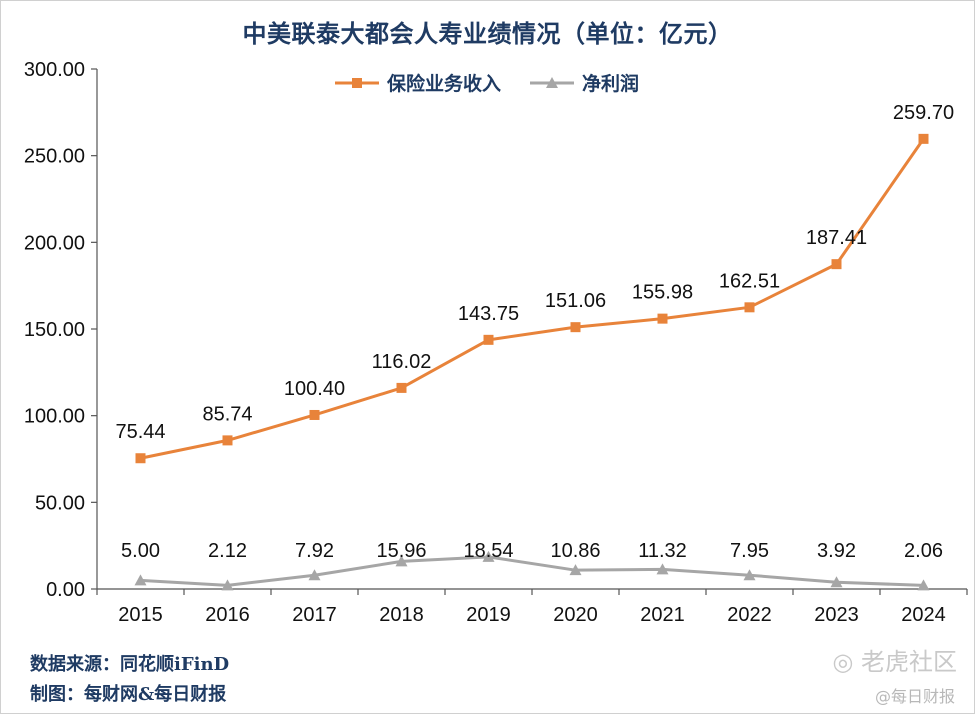  What do you see at coordinates (140, 615) in the screenshot?
I see `x-tick-label: 2015` at bounding box center [140, 615].